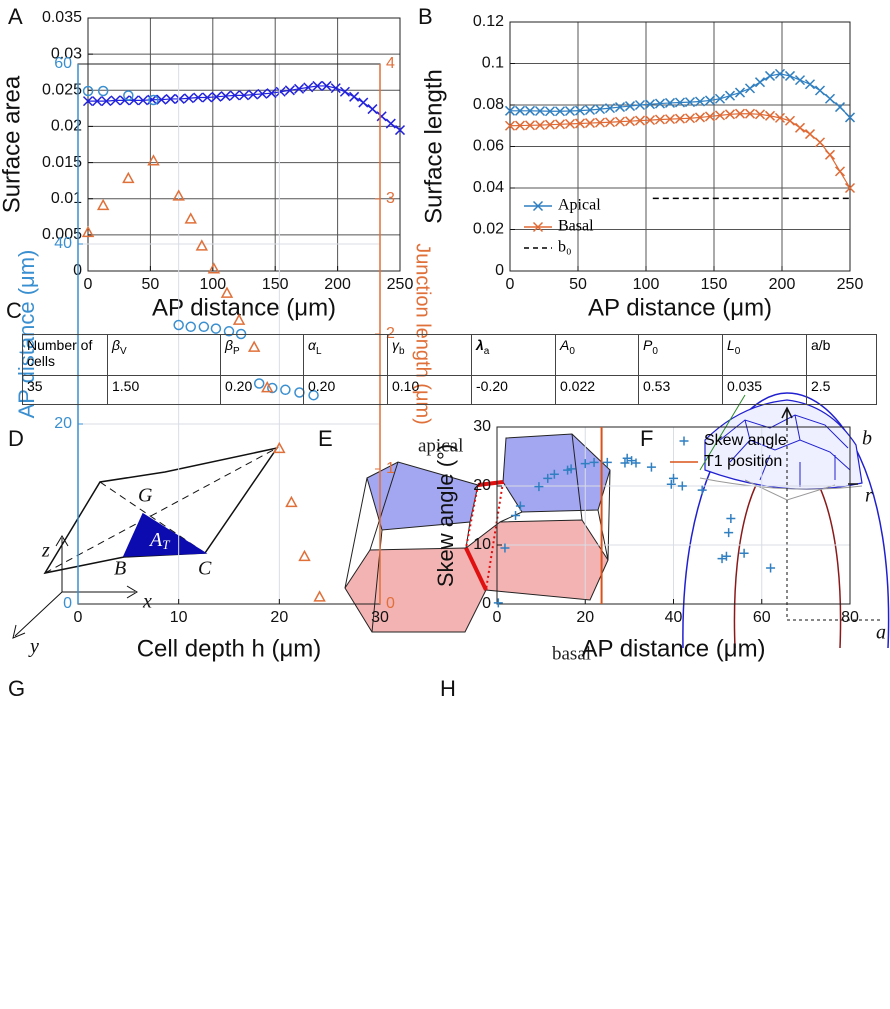  Describe the element at coordinates (488, 104) in the screenshot. I see `y-tick-label: 0.08` at that location.